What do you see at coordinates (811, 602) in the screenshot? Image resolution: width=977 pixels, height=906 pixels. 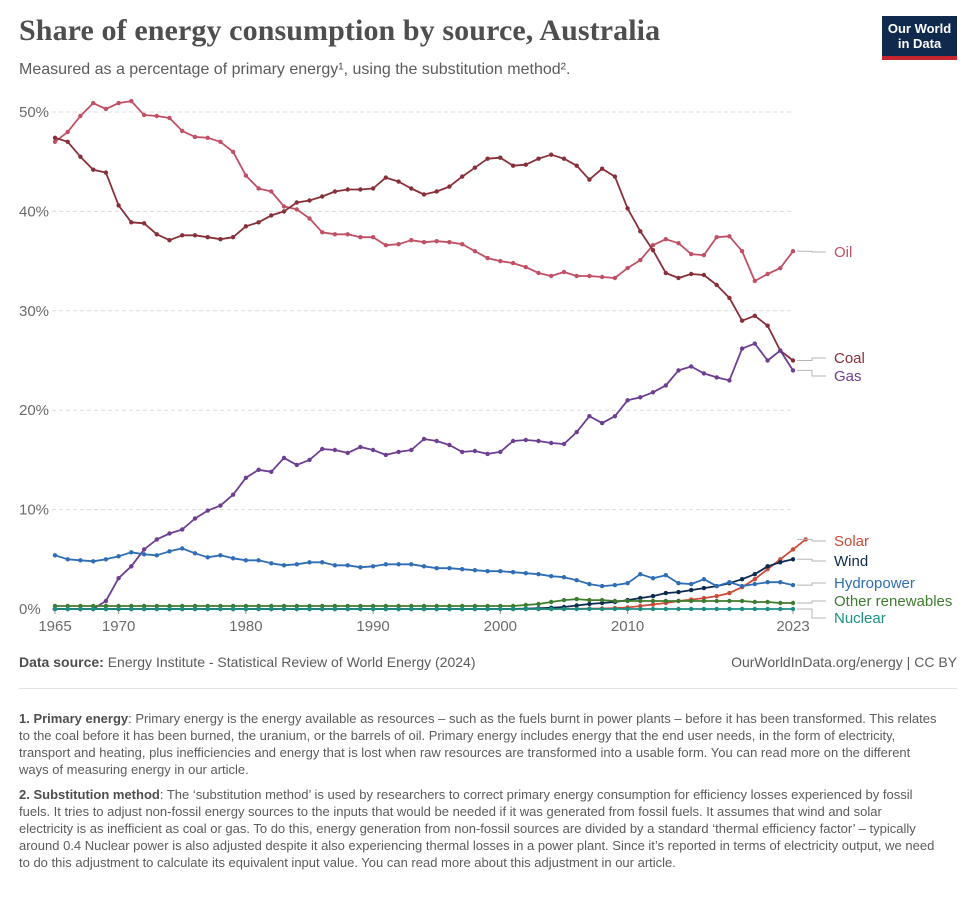 I see `label-connector-other-renewables` at bounding box center [811, 602].